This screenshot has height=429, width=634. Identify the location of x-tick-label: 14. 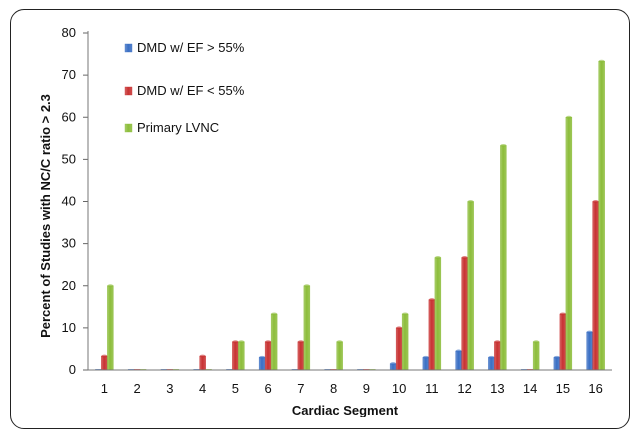
(530, 388).